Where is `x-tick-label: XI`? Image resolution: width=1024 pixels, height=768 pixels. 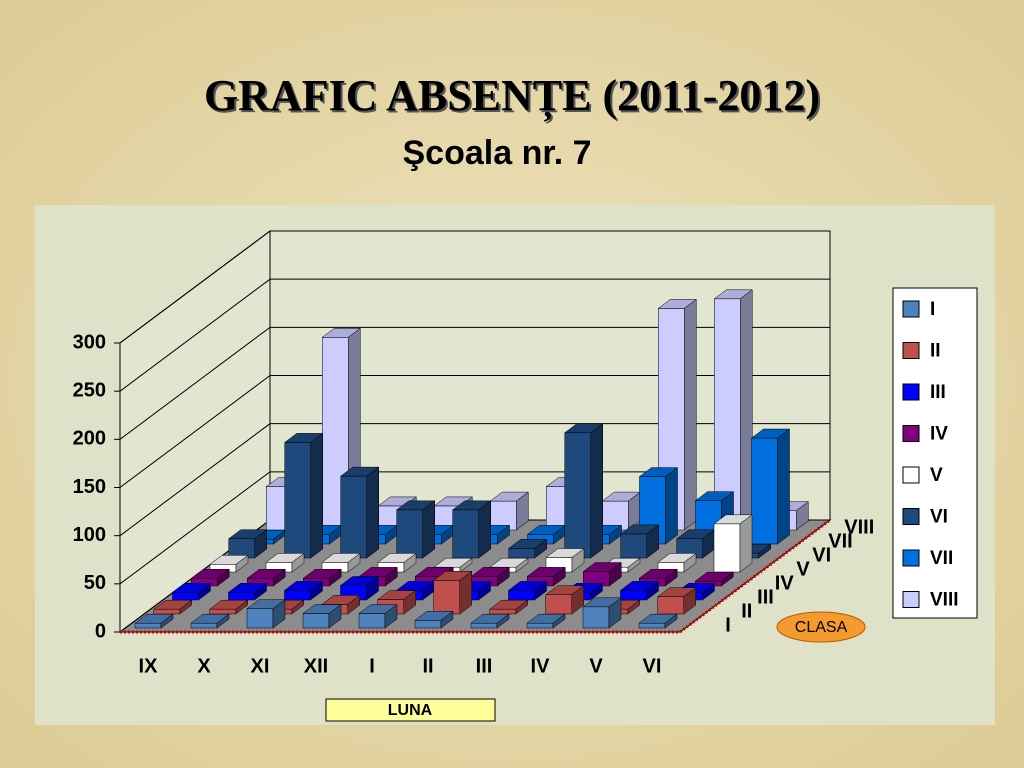 x-tick-label: XI is located at coordinates (260, 666).